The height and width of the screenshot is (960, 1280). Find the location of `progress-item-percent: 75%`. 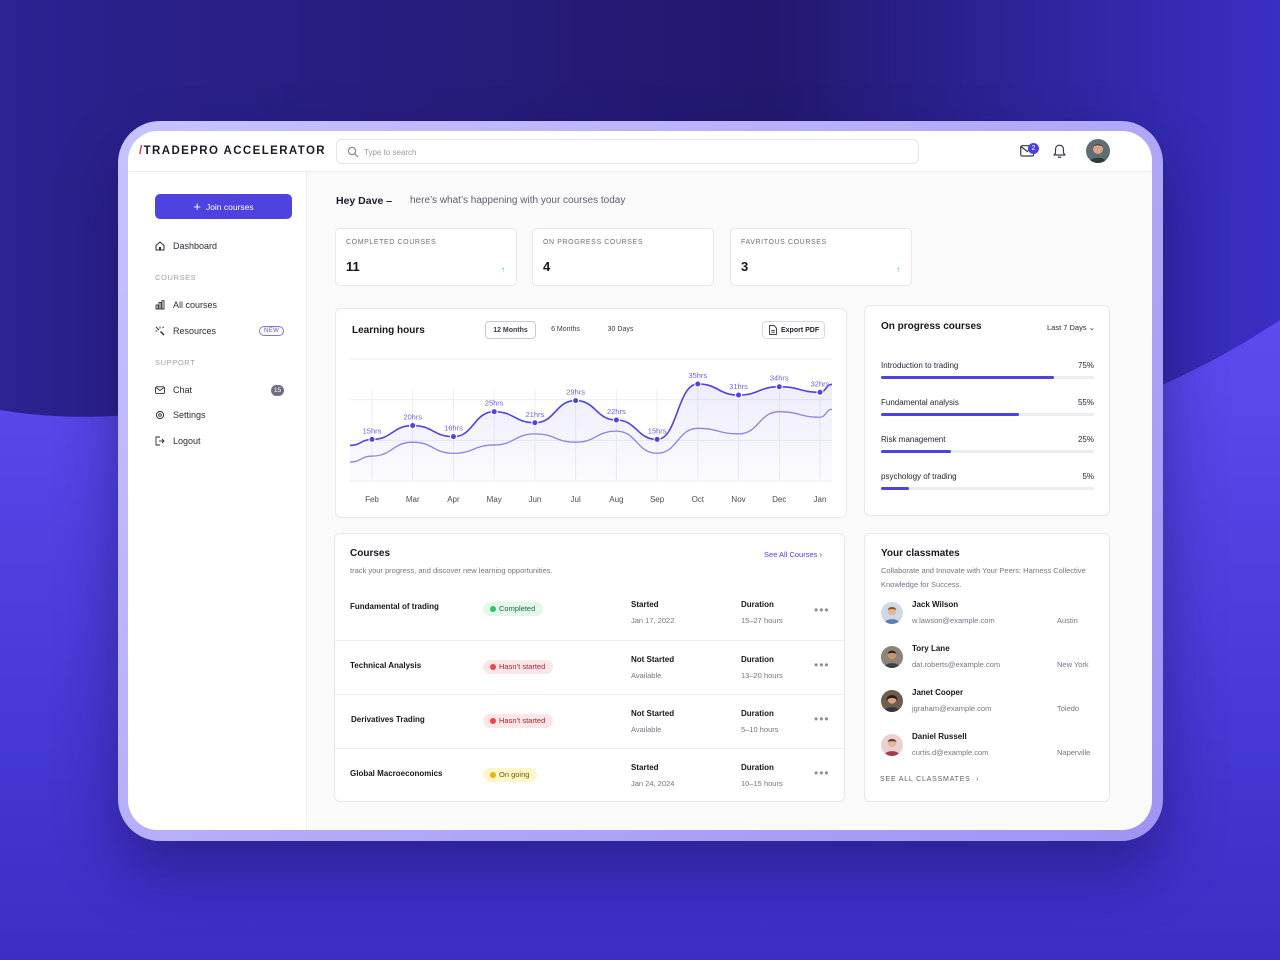

progress-item-percent: 75% is located at coordinates (1085, 365).